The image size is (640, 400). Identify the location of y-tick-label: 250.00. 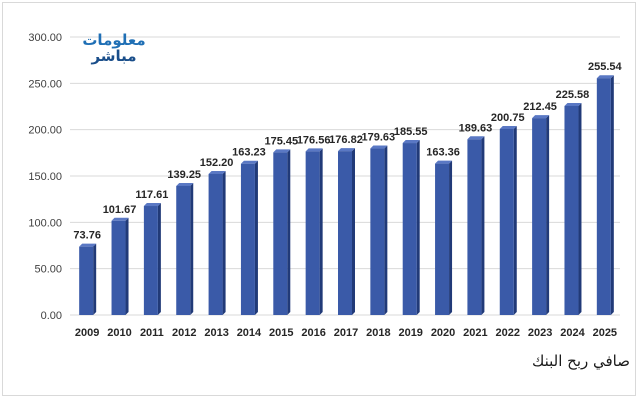
(45, 84).